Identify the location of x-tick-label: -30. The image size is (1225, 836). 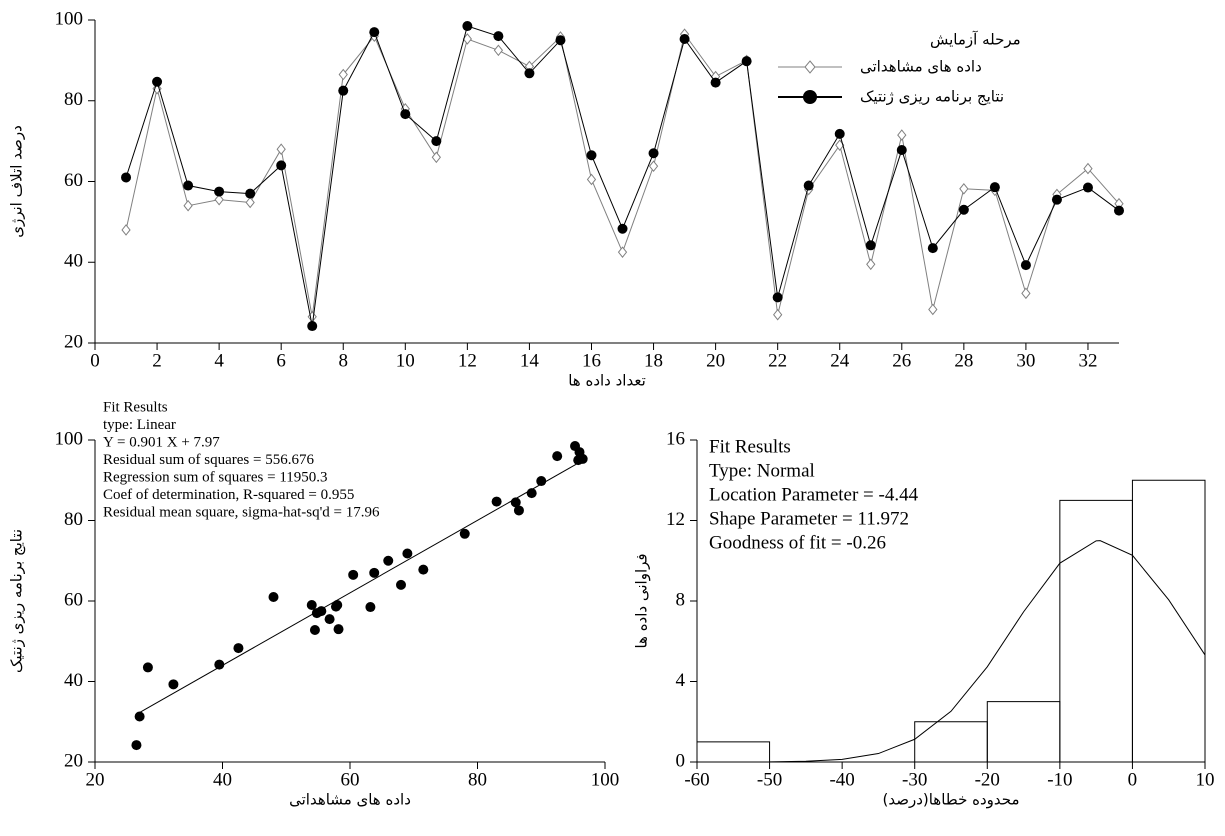
(914, 779).